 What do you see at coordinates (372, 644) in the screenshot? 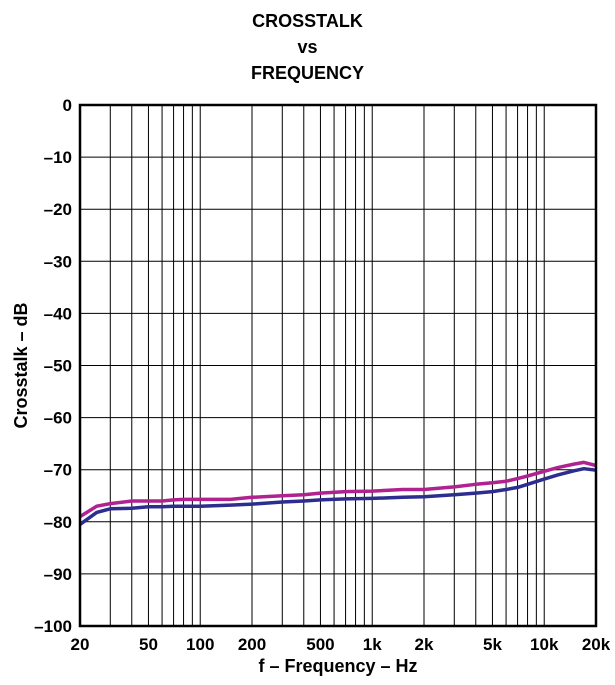
I see `x-tick-label-5: 1k` at bounding box center [372, 644].